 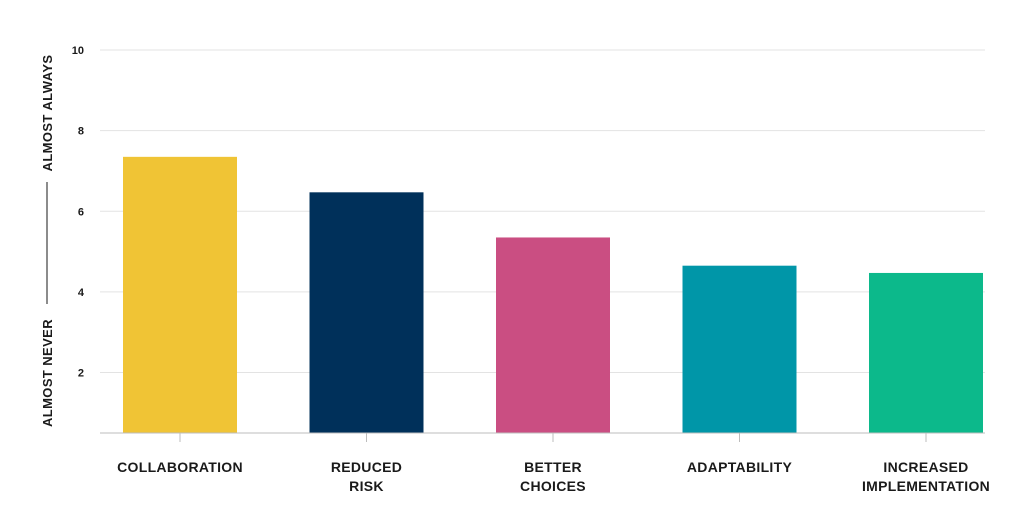 I want to click on y-tick-10: 10, so click(x=78, y=51).